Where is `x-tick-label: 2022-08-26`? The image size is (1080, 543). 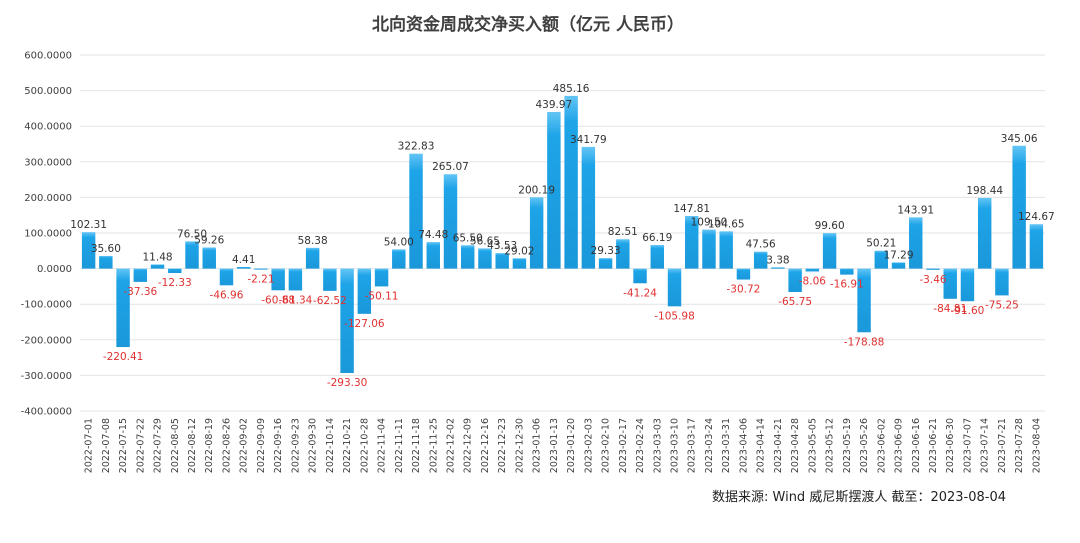 x-tick-label: 2022-08-26 is located at coordinates (226, 445).